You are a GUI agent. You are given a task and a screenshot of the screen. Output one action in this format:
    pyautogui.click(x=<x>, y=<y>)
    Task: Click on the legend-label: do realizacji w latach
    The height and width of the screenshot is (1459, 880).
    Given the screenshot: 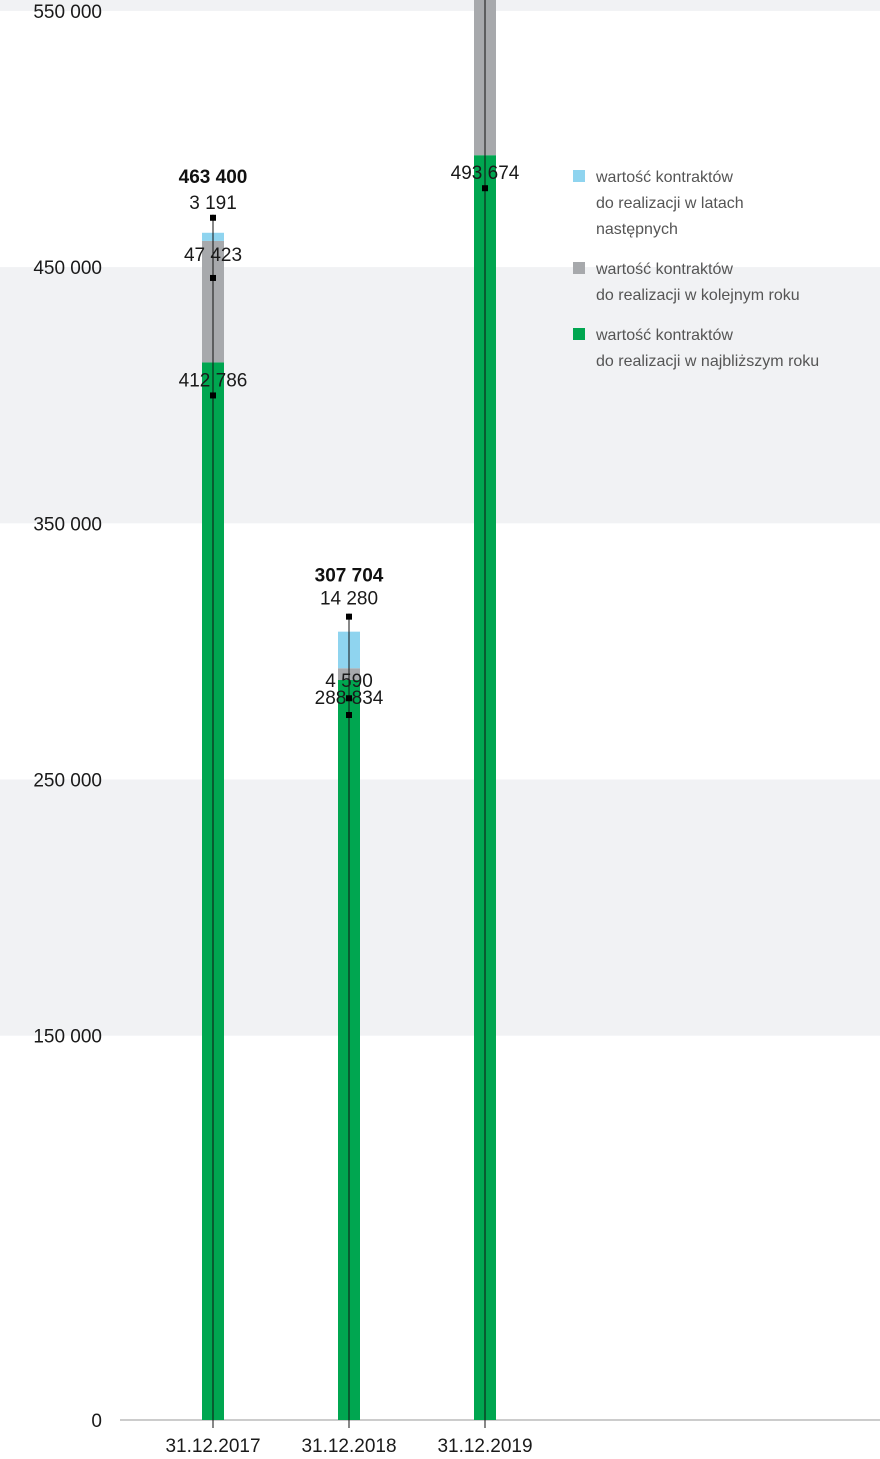 What is the action you would take?
    pyautogui.click(x=670, y=203)
    